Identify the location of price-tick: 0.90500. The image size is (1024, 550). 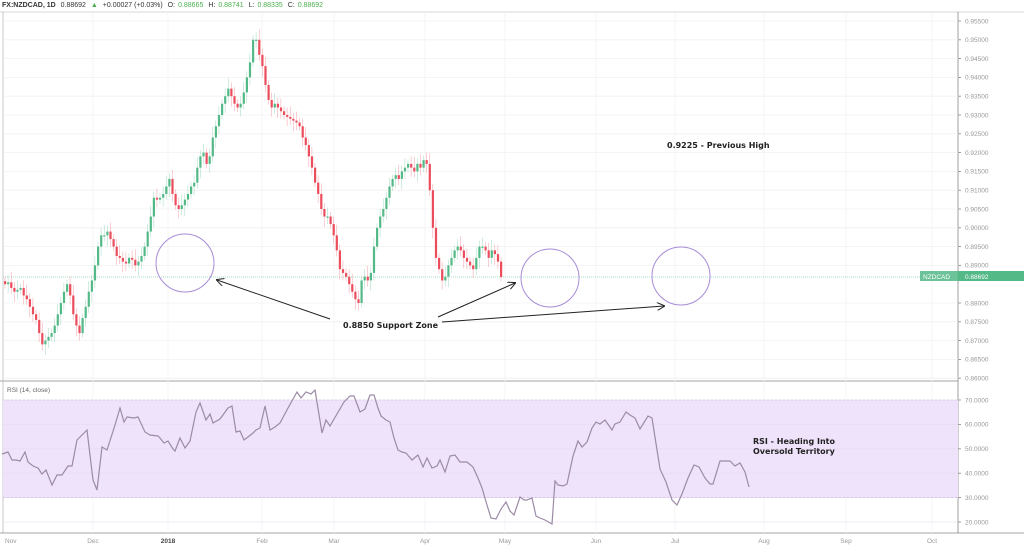
(977, 209).